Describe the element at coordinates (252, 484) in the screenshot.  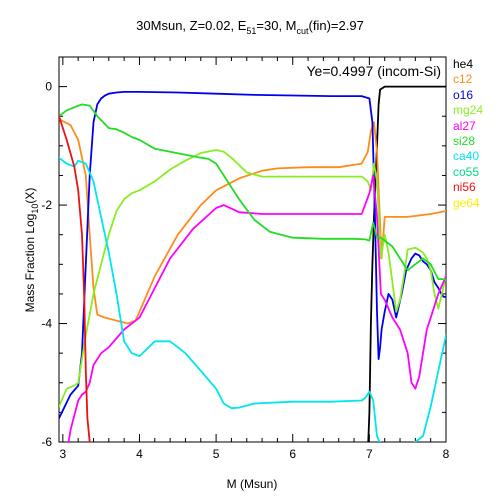
I see `x-axis-label: M (Msun)` at that location.